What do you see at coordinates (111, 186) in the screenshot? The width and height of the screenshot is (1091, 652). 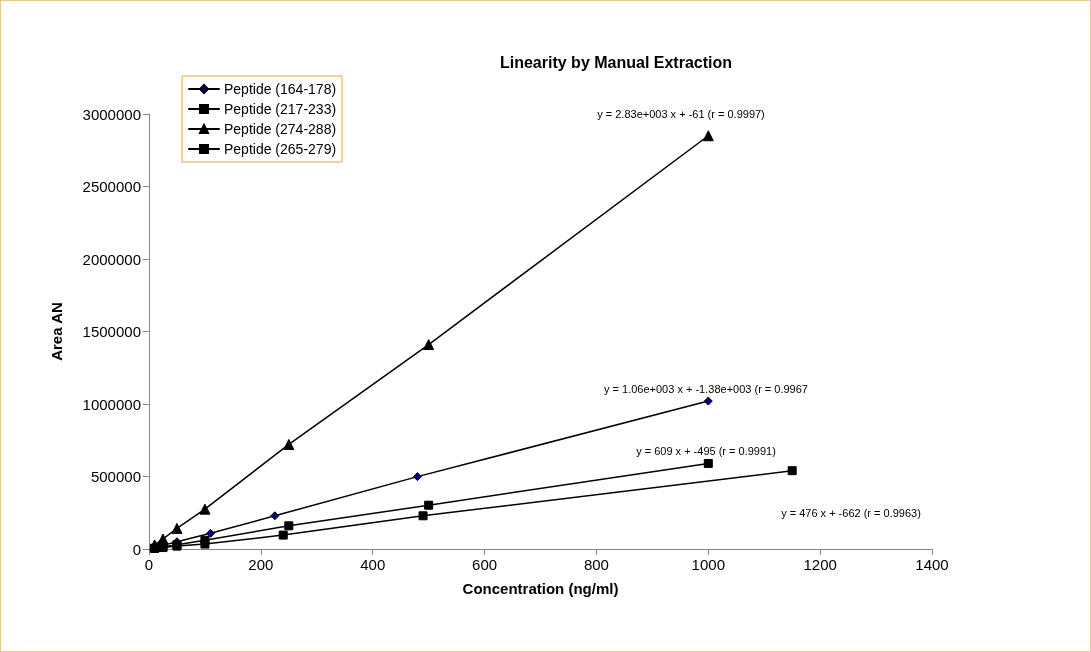 I see `y-tick-label: 2500000` at bounding box center [111, 186].